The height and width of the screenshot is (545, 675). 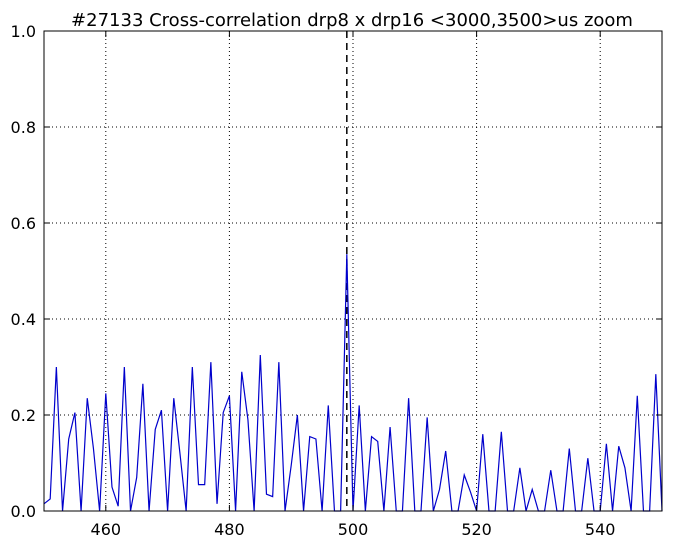 I want to click on y-tick-label-5: 1.0, so click(x=23, y=31).